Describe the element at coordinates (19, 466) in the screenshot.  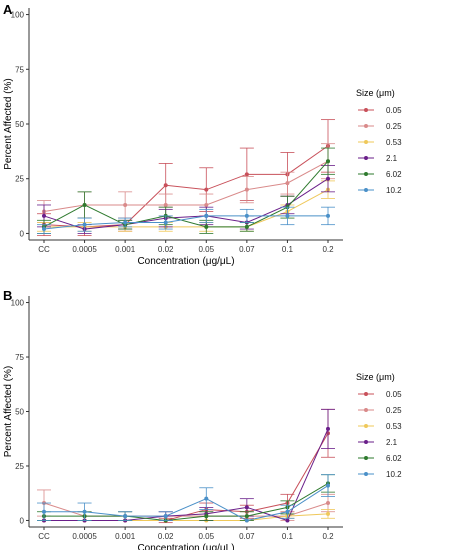
I see `y-tick-label: 25` at that location.